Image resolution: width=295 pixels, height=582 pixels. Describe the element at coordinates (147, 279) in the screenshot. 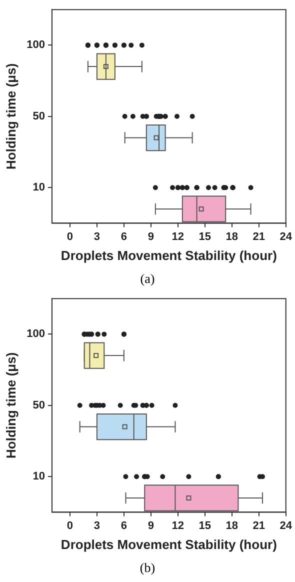

I see `text: (a)` at that location.